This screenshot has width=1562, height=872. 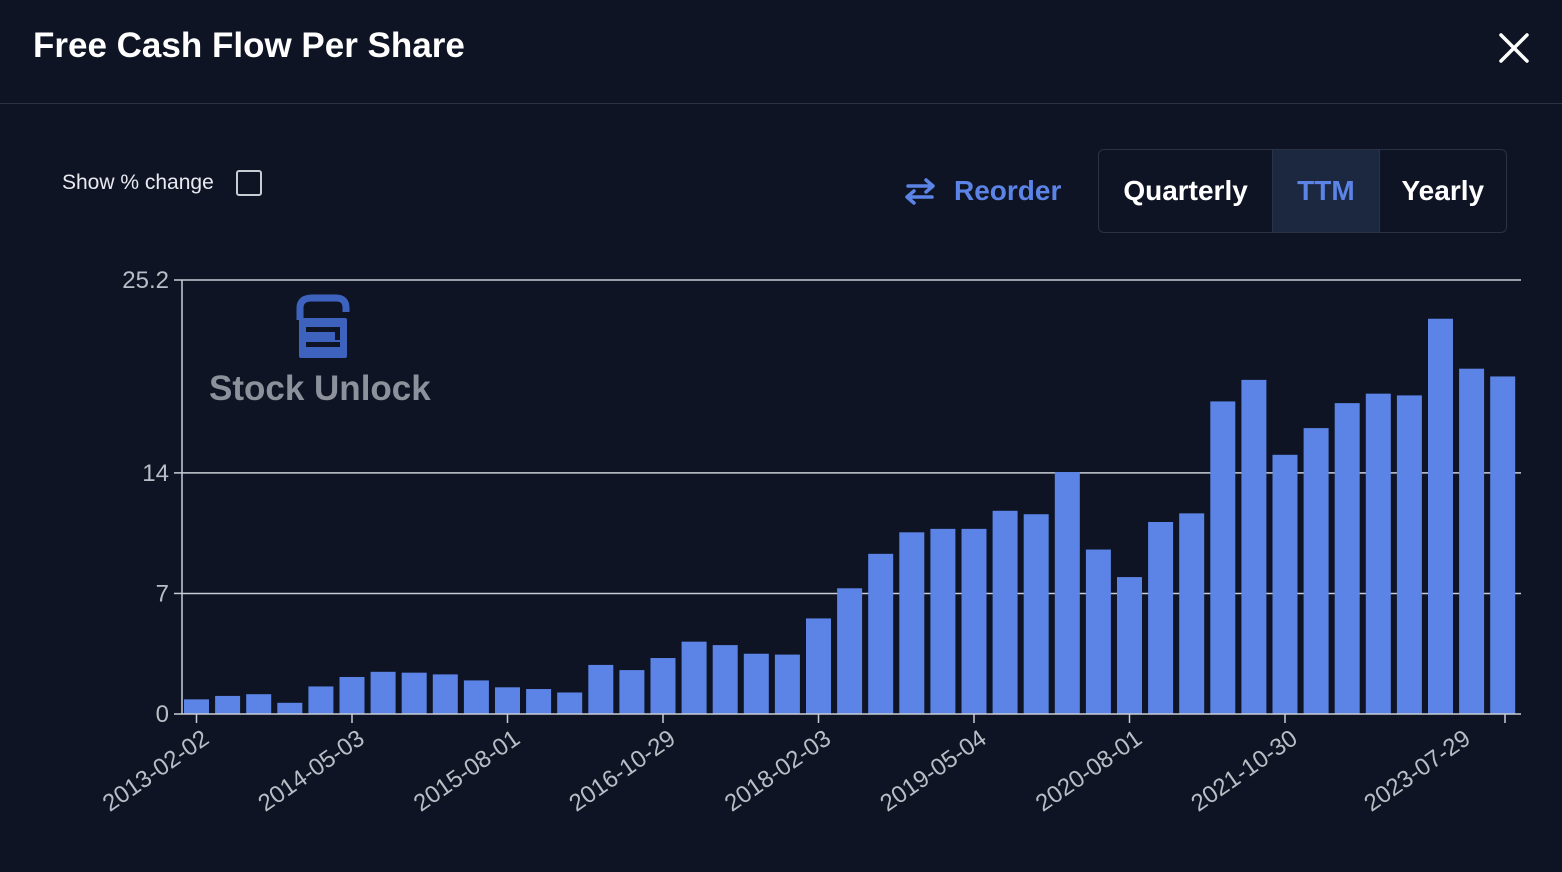 What do you see at coordinates (1244, 771) in the screenshot?
I see `x-tick-label: 2021-10-30` at bounding box center [1244, 771].